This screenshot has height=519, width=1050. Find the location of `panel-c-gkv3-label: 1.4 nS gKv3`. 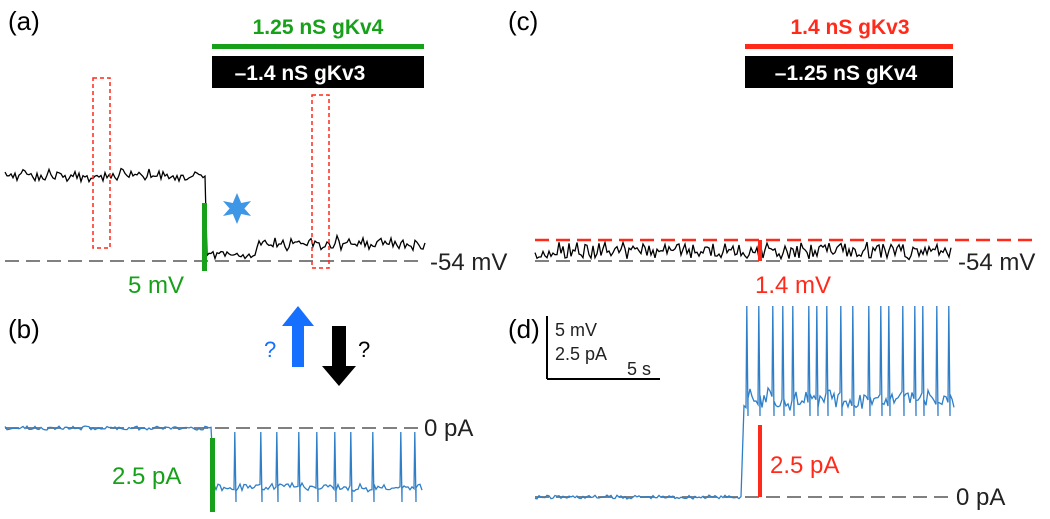

panel-c-gkv3-label: 1.4 nS gKv3 is located at coordinates (849, 27).